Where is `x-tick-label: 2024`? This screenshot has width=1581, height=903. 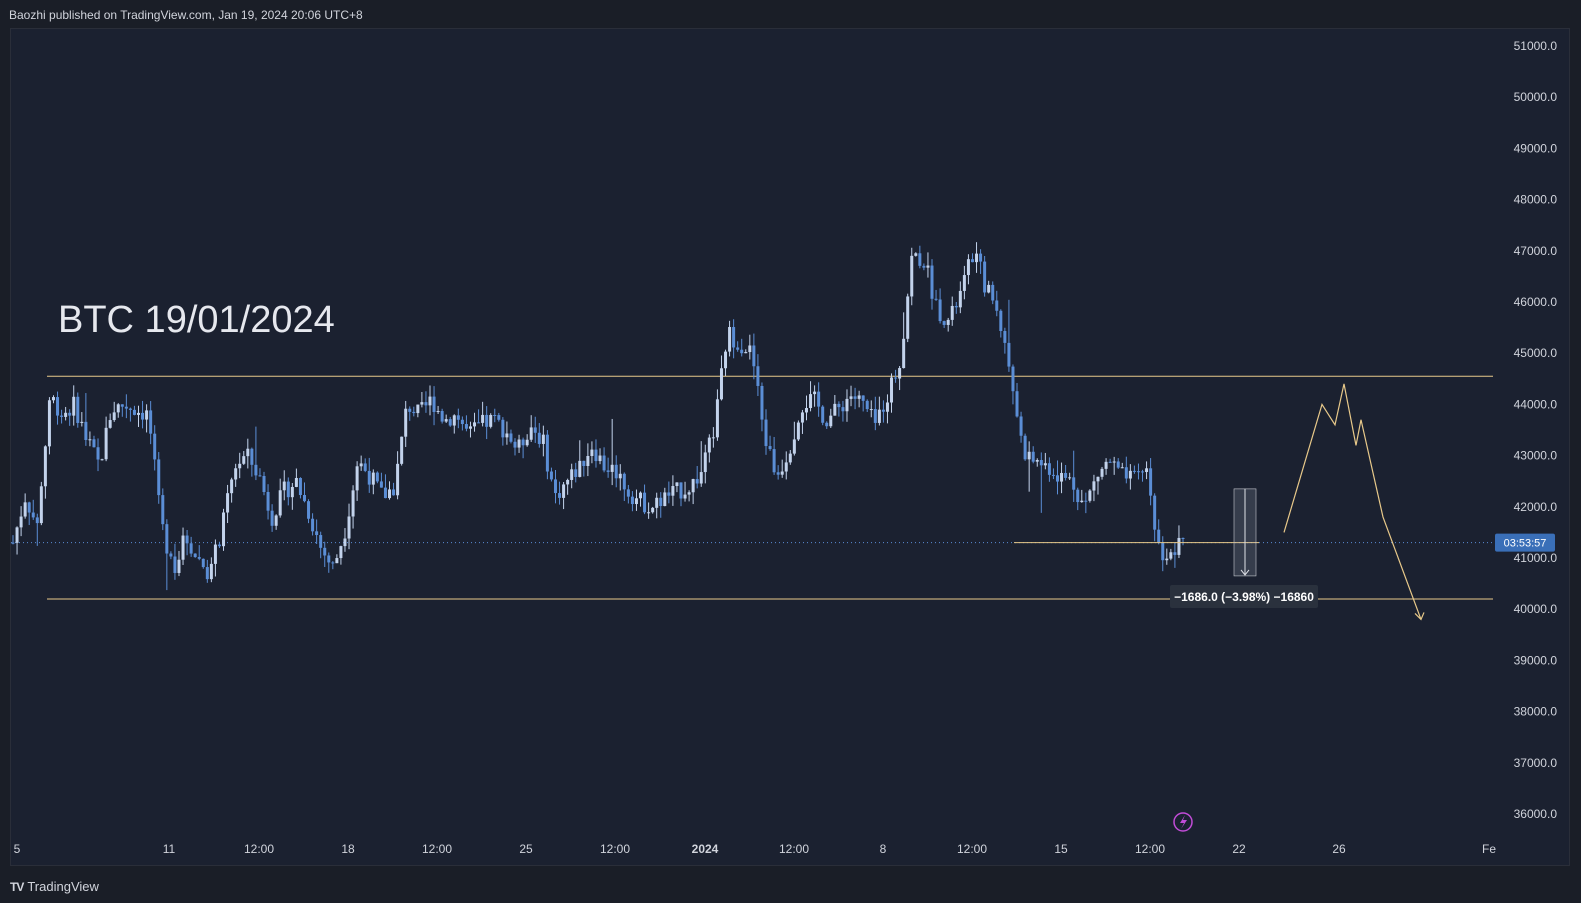
x-tick-label: 2024 is located at coordinates (705, 849).